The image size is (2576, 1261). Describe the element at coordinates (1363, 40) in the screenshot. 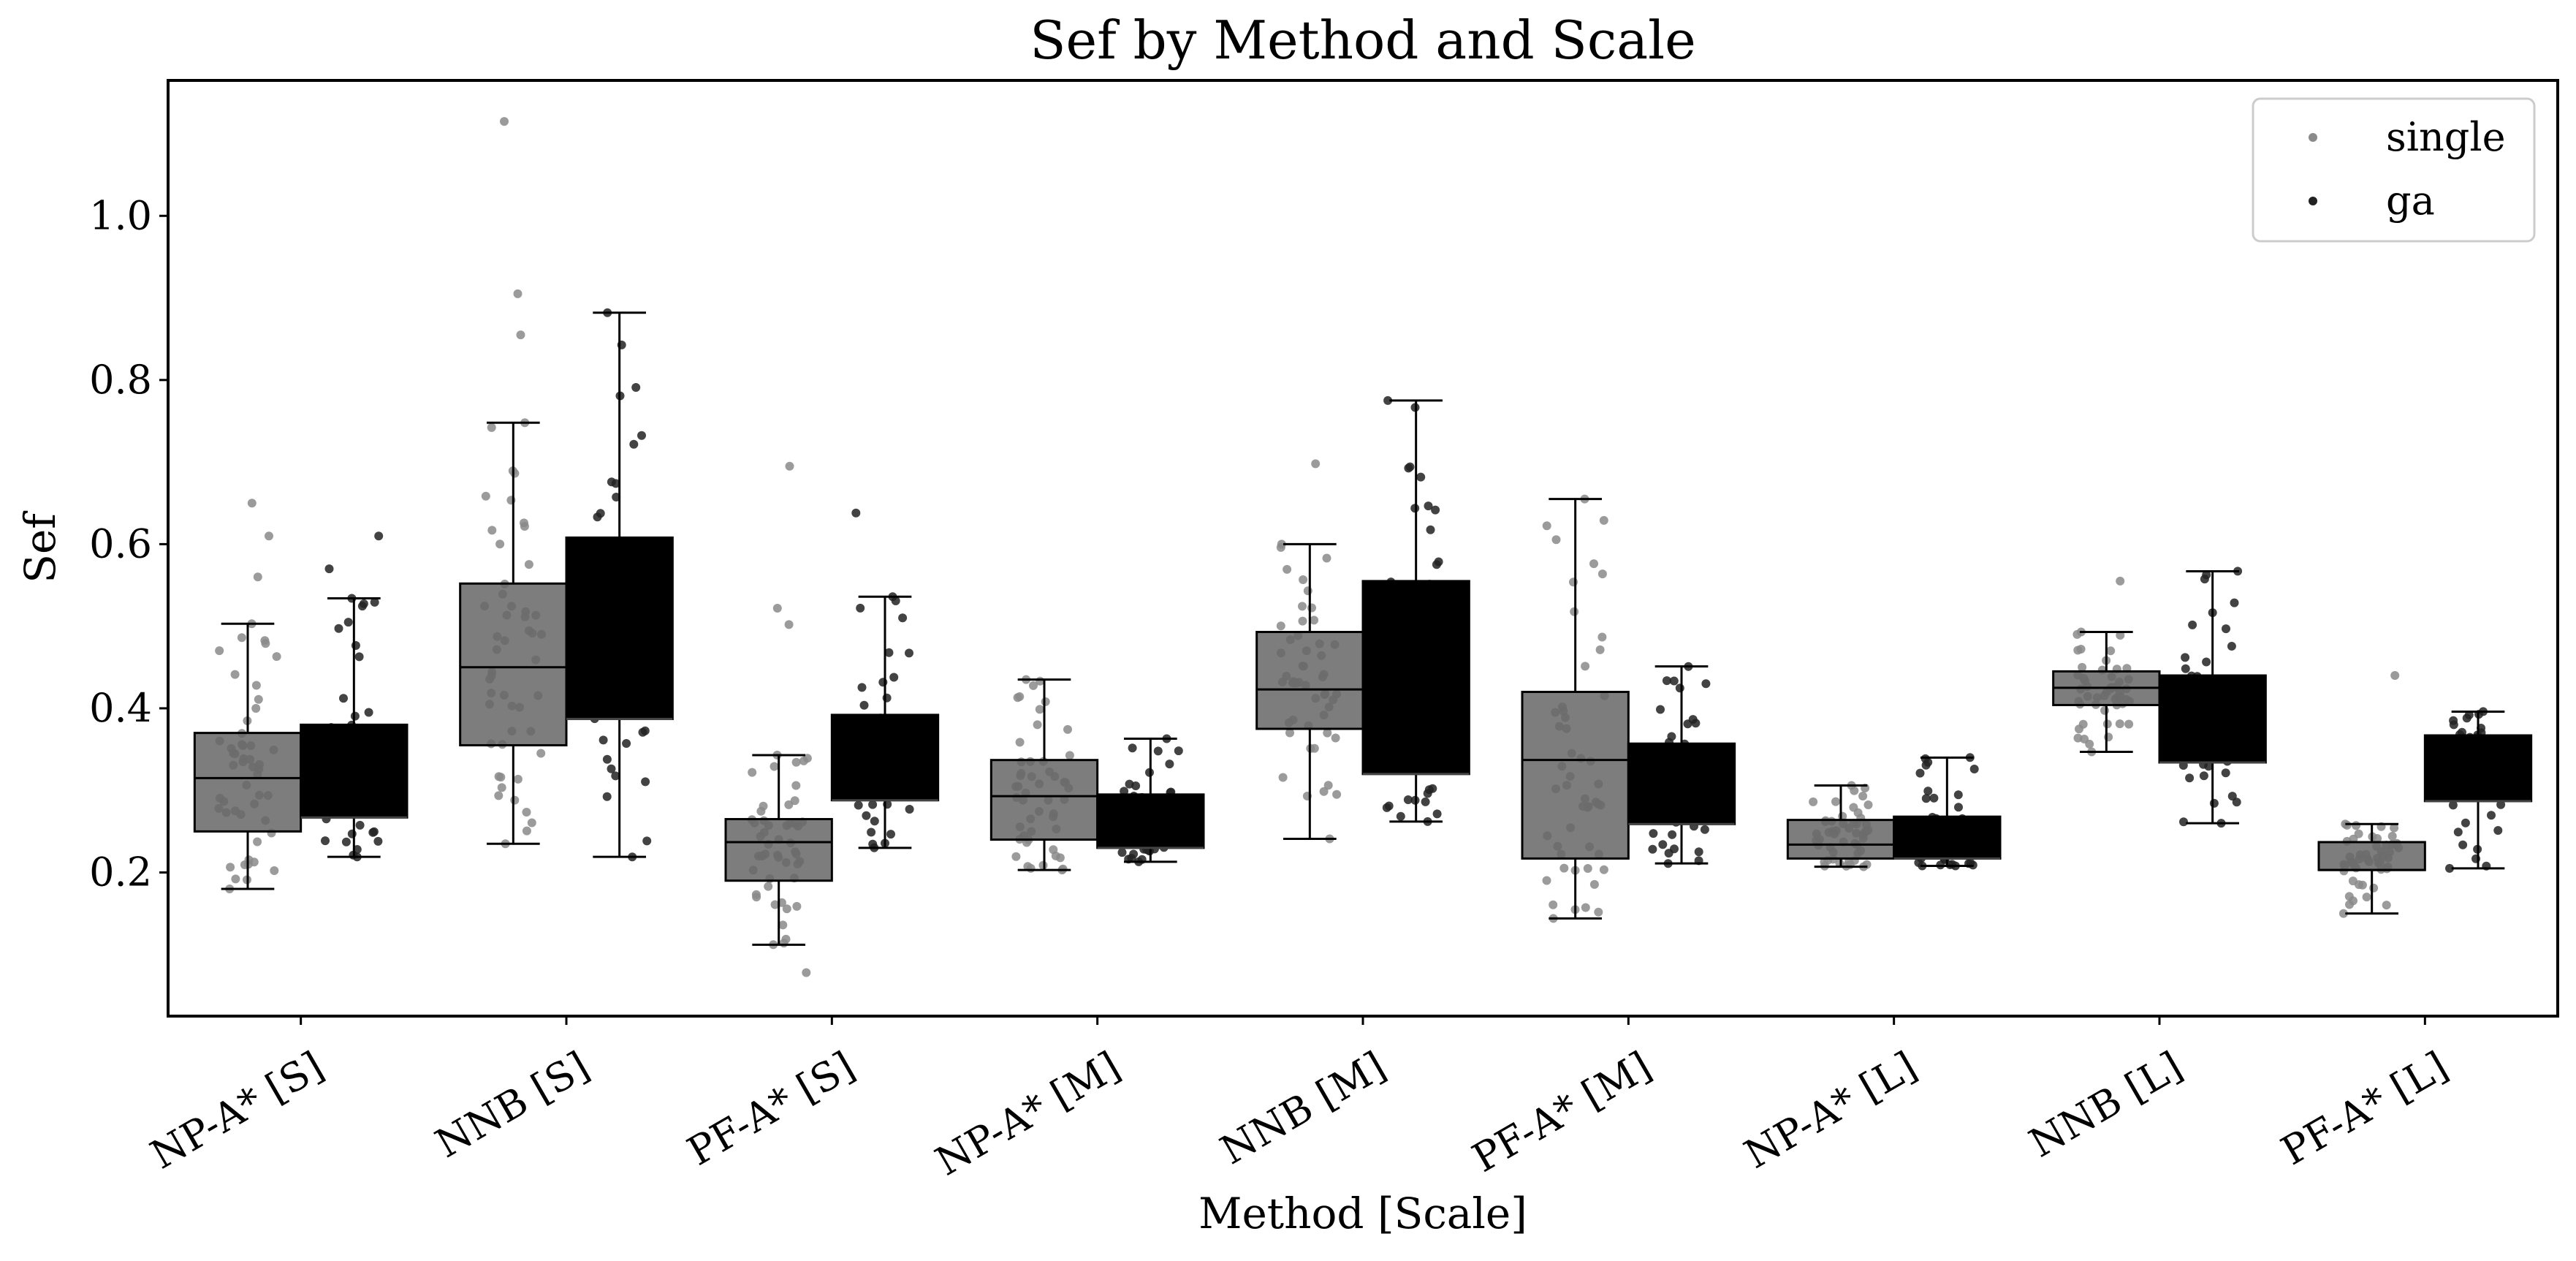

I see `chart-title: Sef by Method and Scale` at that location.